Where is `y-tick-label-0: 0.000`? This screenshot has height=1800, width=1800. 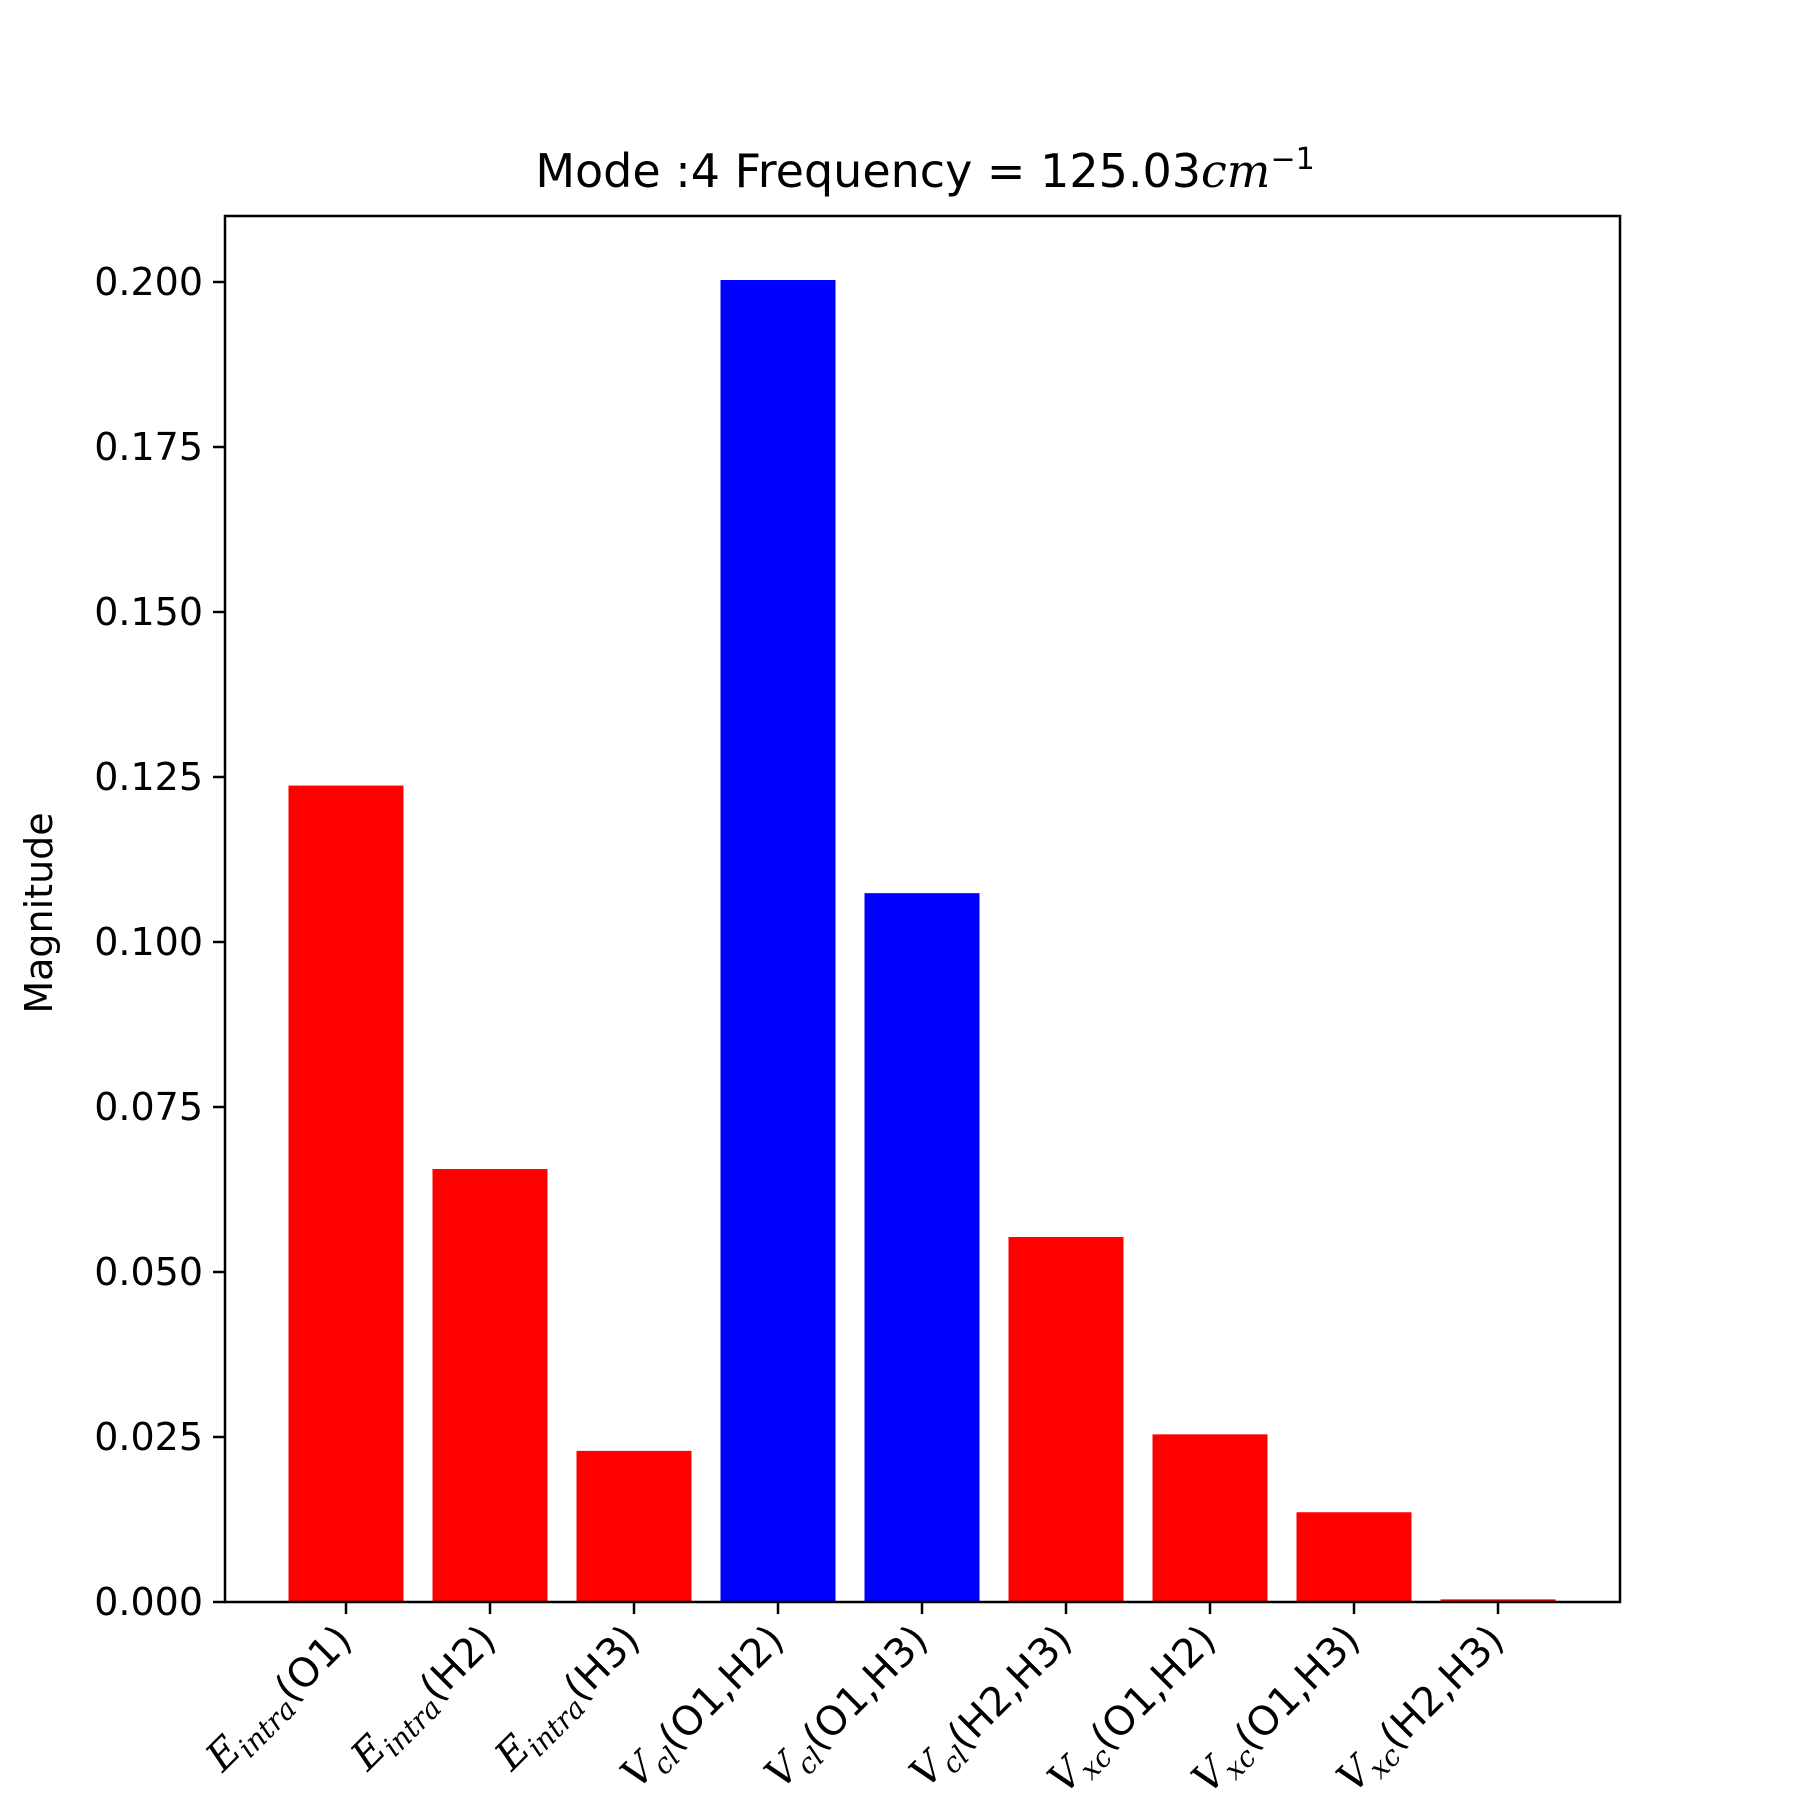
y-tick-label-0: 0.000 is located at coordinates (148, 1602).